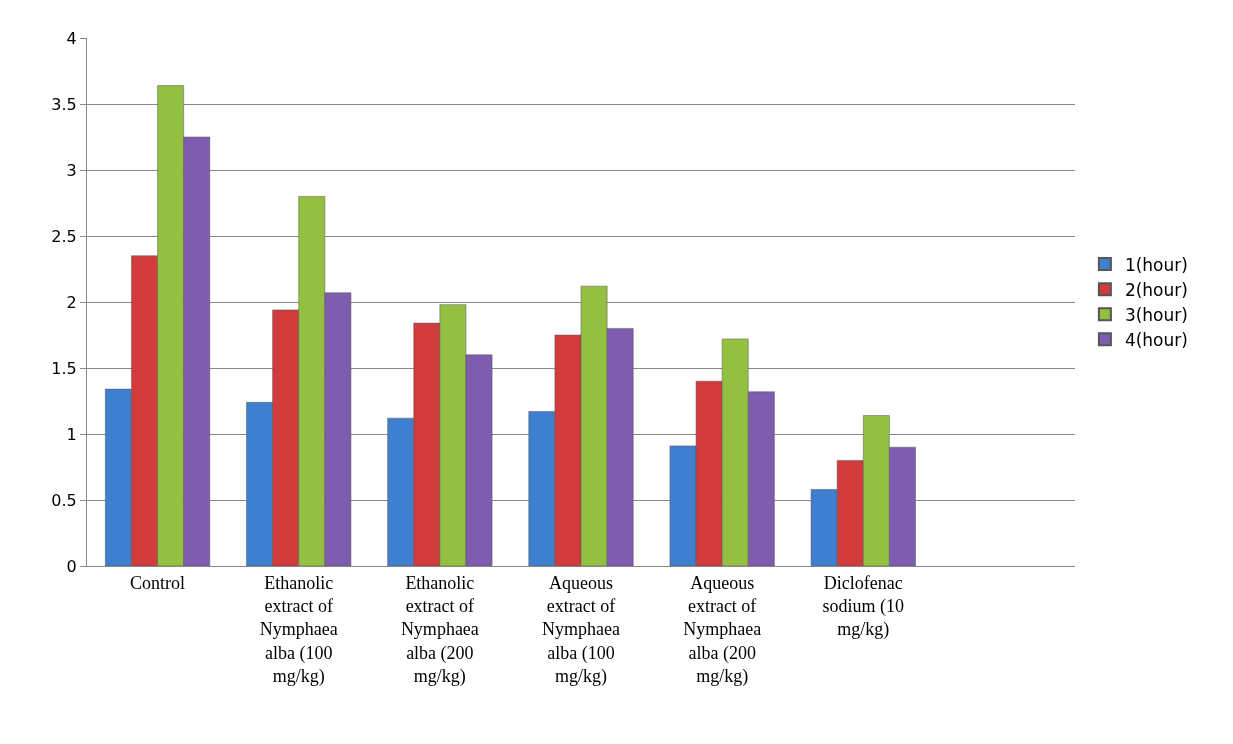 Image resolution: width=1233 pixels, height=744 pixels. I want to click on x-tick-label: Aqueous extract of Nymphaea alba (100 mg/kg), so click(581, 630).